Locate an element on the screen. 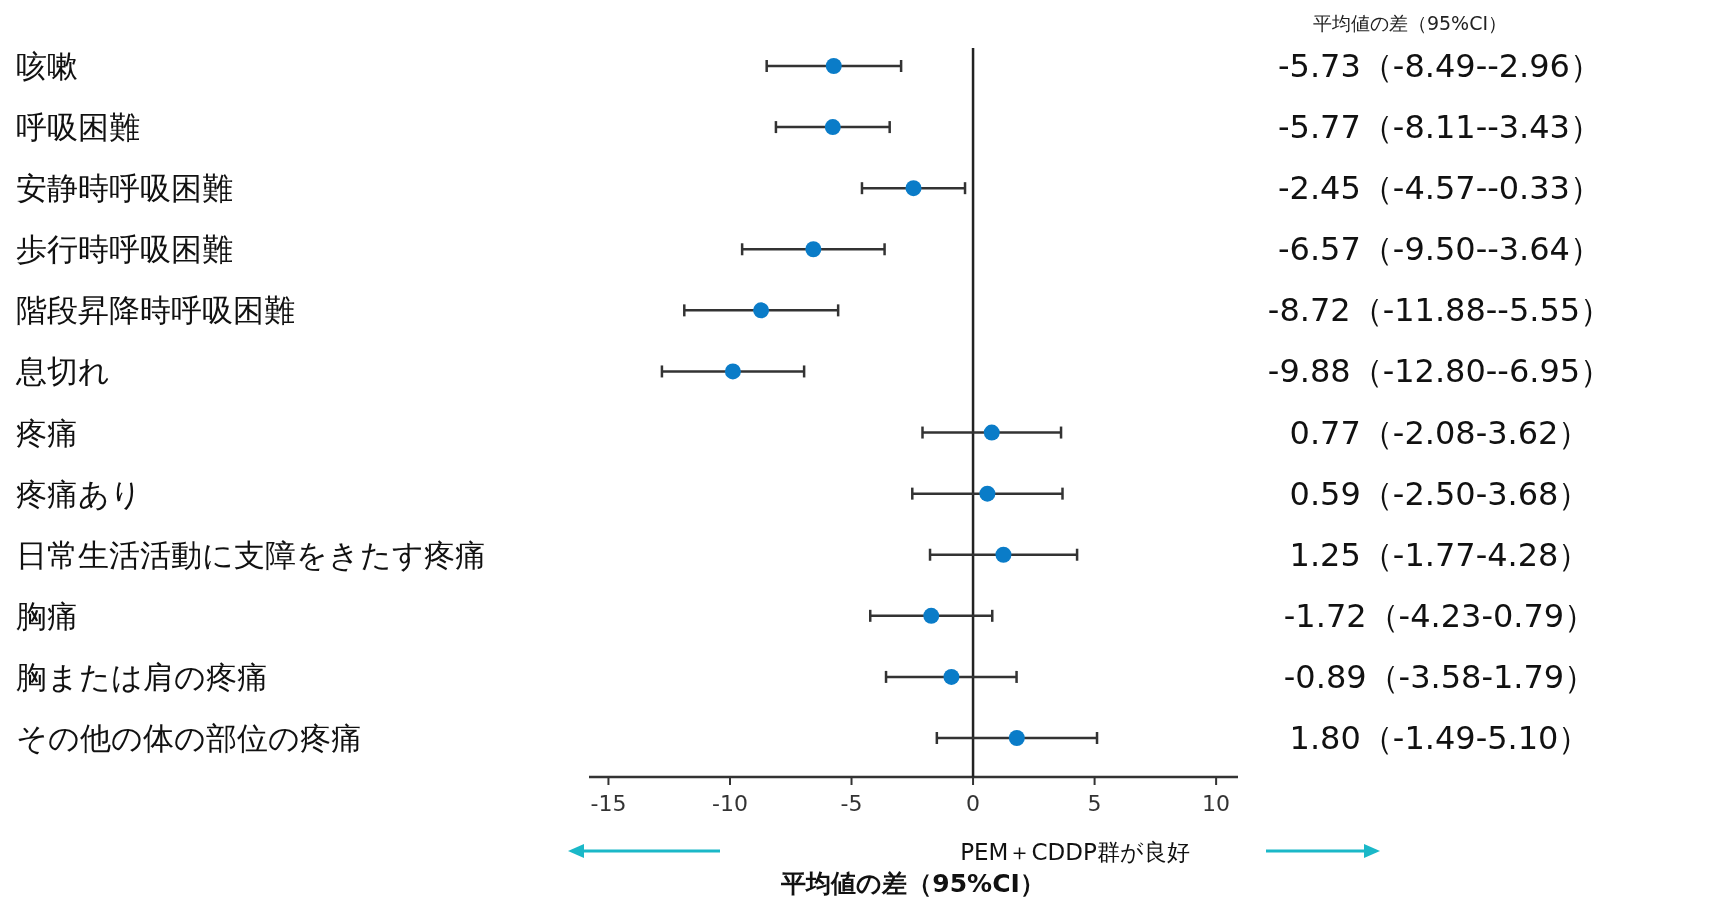  y-tick-label: 胸痛 is located at coordinates (47, 615).